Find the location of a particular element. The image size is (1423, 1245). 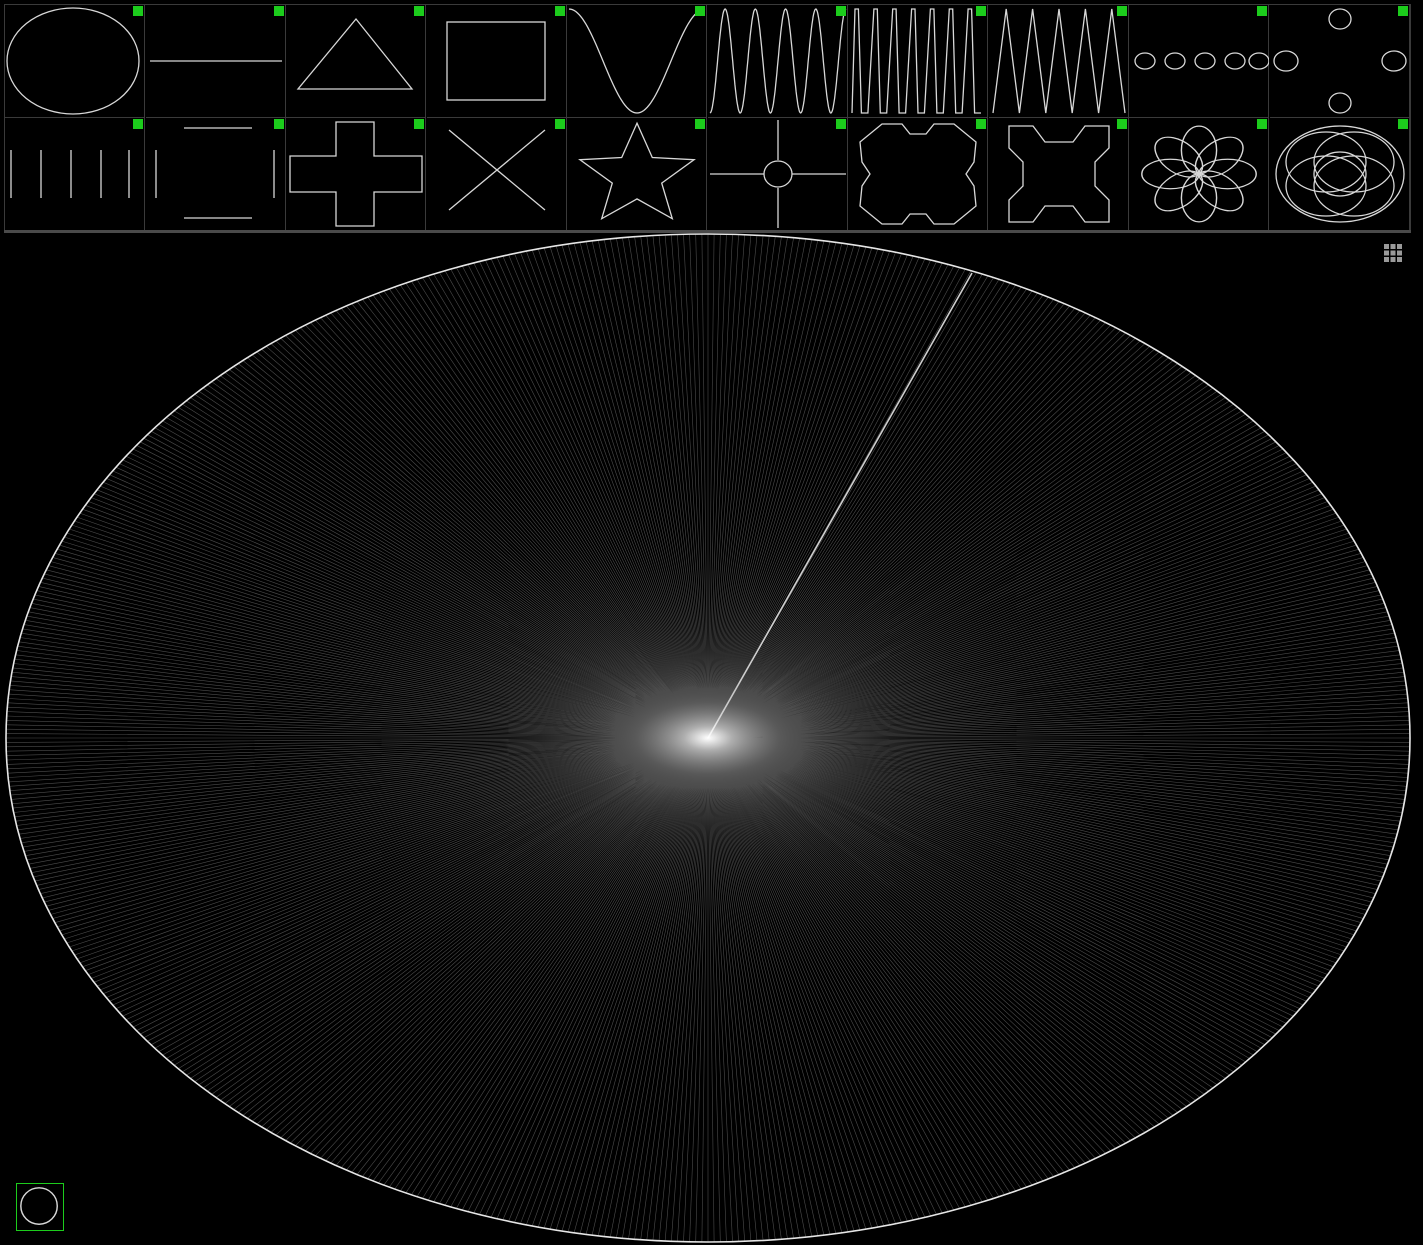

horizontal-line-icon is located at coordinates (215, 61).